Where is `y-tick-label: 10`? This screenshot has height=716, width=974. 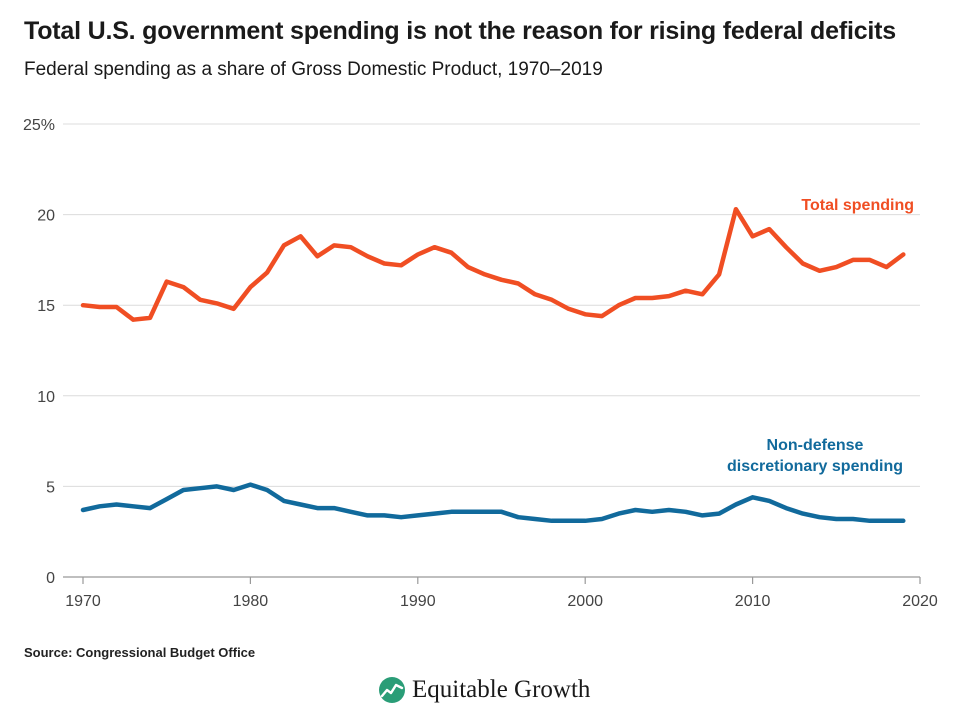
y-tick-label: 10 is located at coordinates (46, 397).